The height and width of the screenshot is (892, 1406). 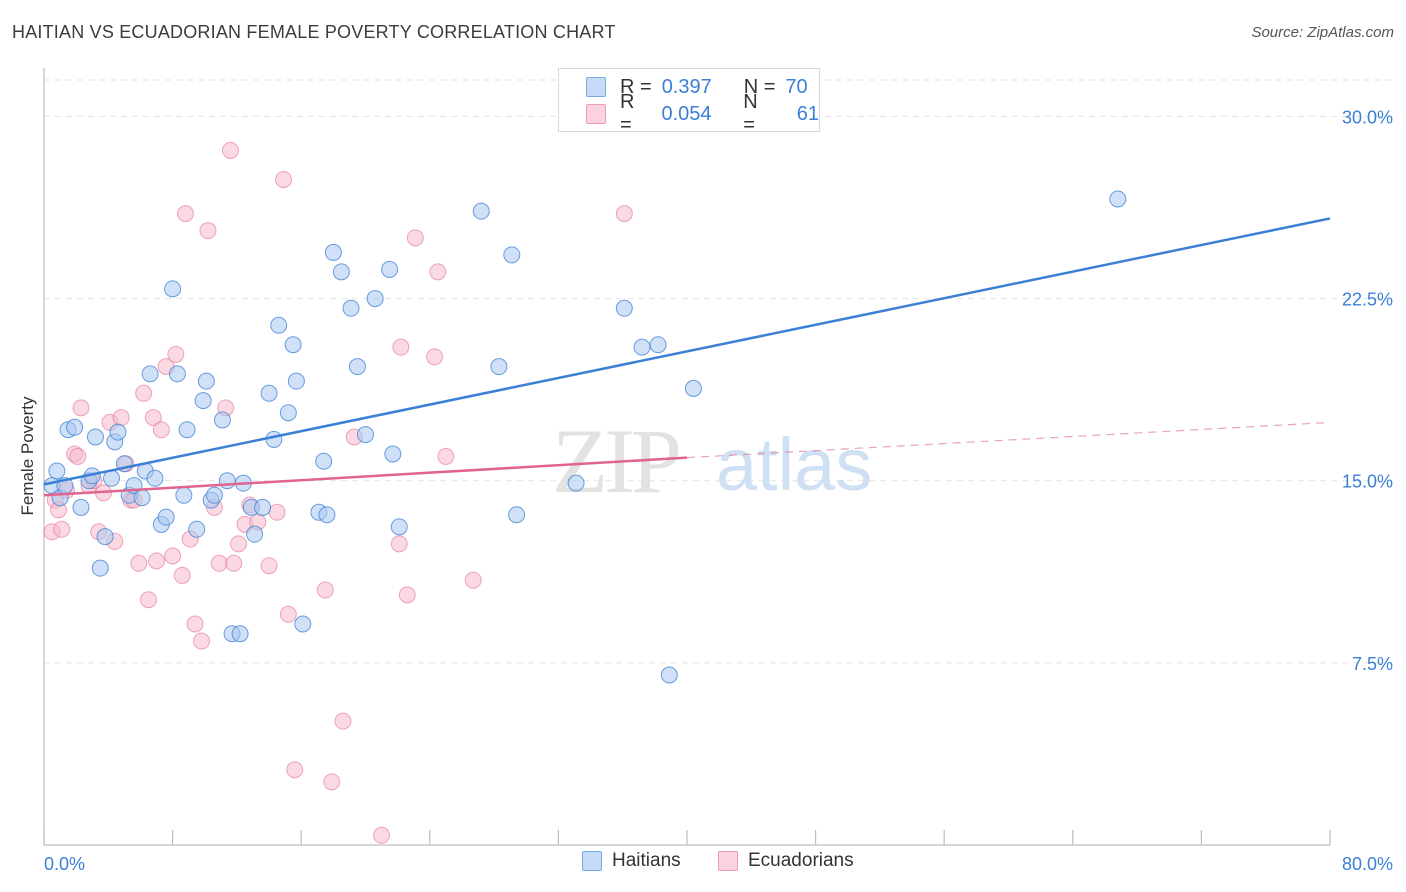 What do you see at coordinates (646, 860) in the screenshot?
I see `haitians-legend-label: Haitians` at bounding box center [646, 860].